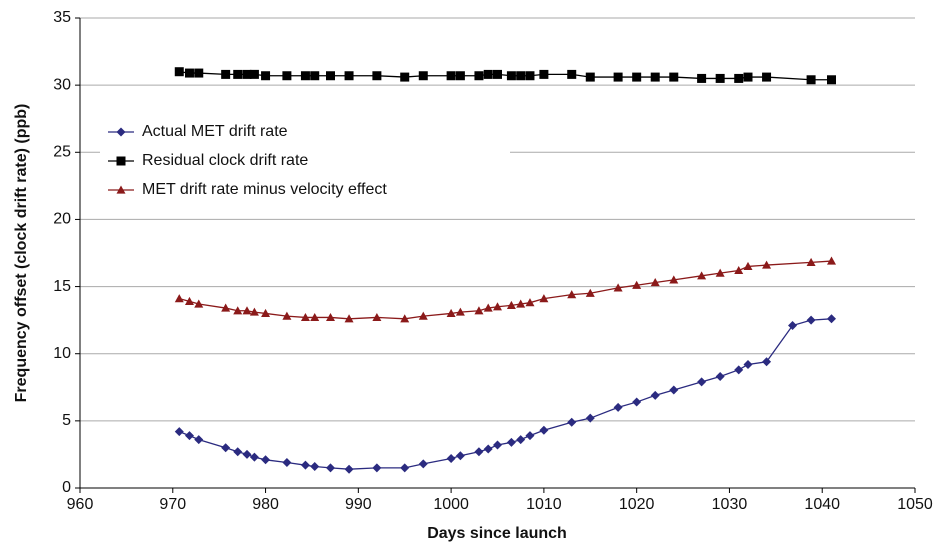 This screenshot has width=945, height=546. Describe the element at coordinates (62, 353) in the screenshot. I see `y-tick-label: 10` at that location.